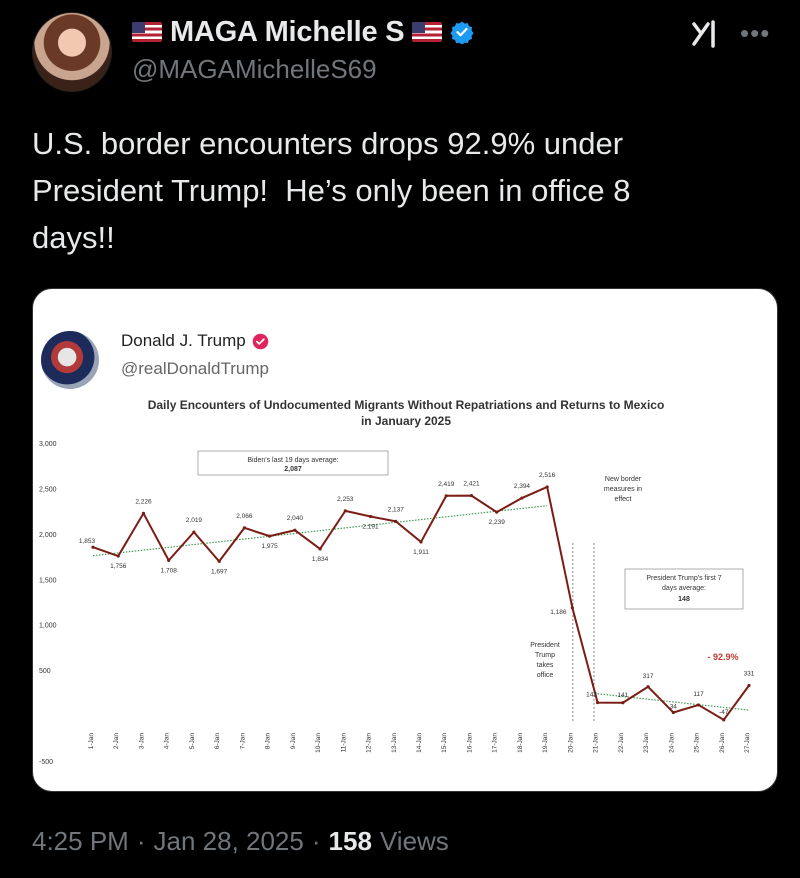 The width and height of the screenshot is (800, 878). I want to click on data-label: 1,756, so click(118, 566).